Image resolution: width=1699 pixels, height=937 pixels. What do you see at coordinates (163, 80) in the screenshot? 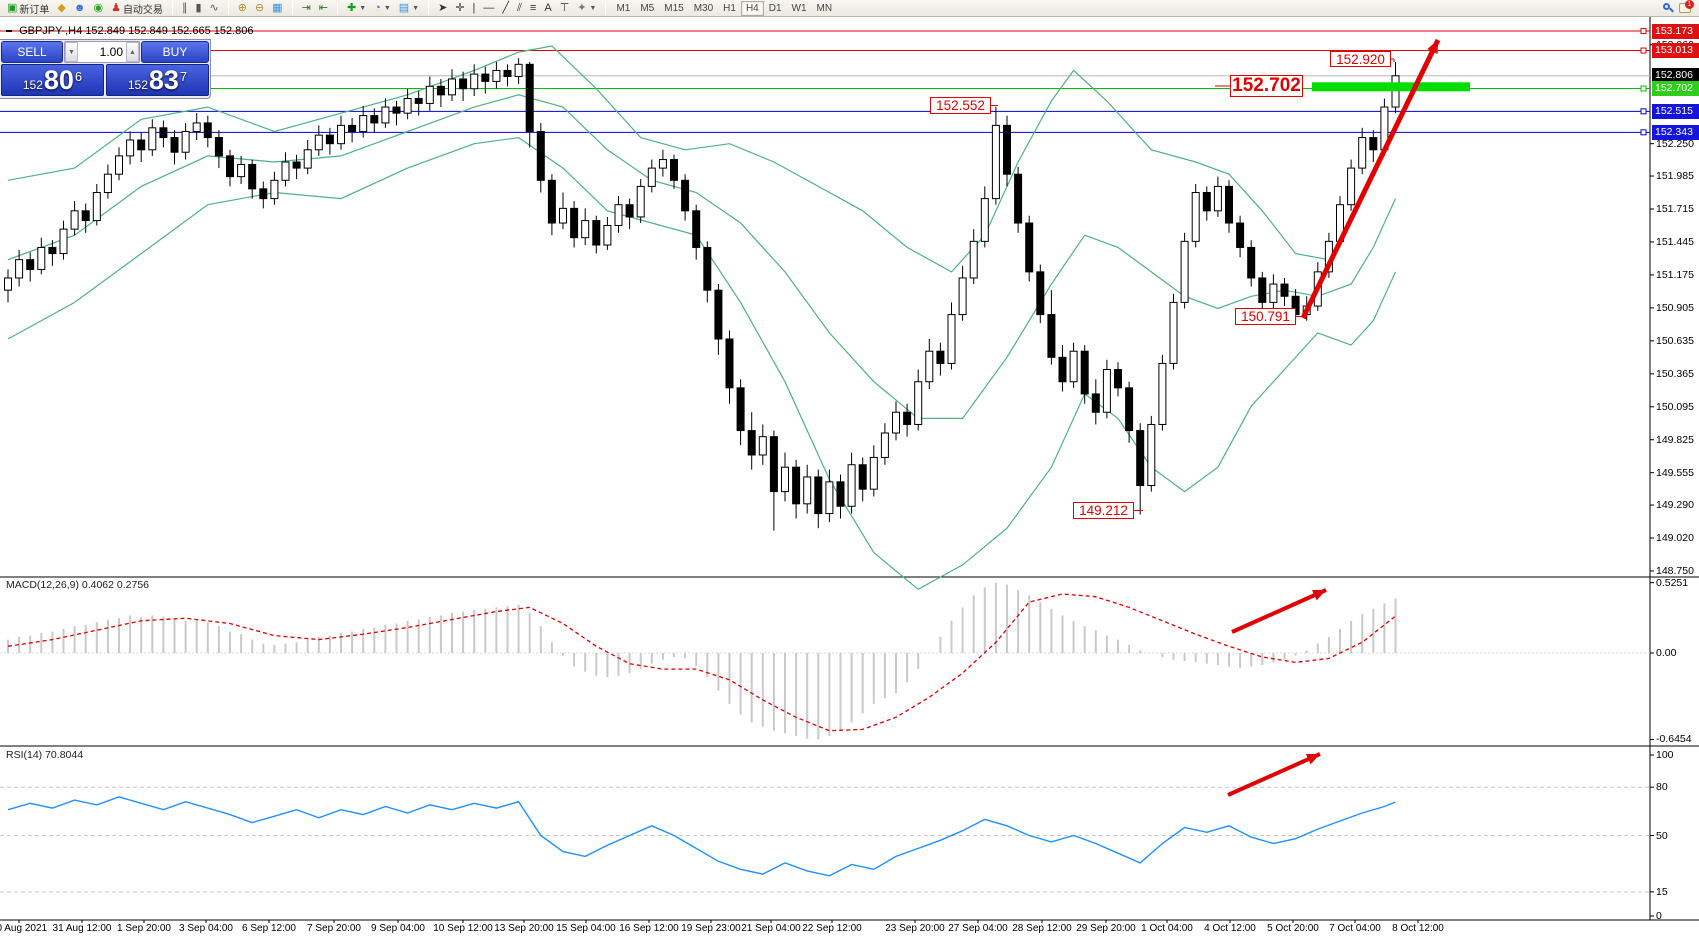
I see `ask-big: 83` at bounding box center [163, 80].